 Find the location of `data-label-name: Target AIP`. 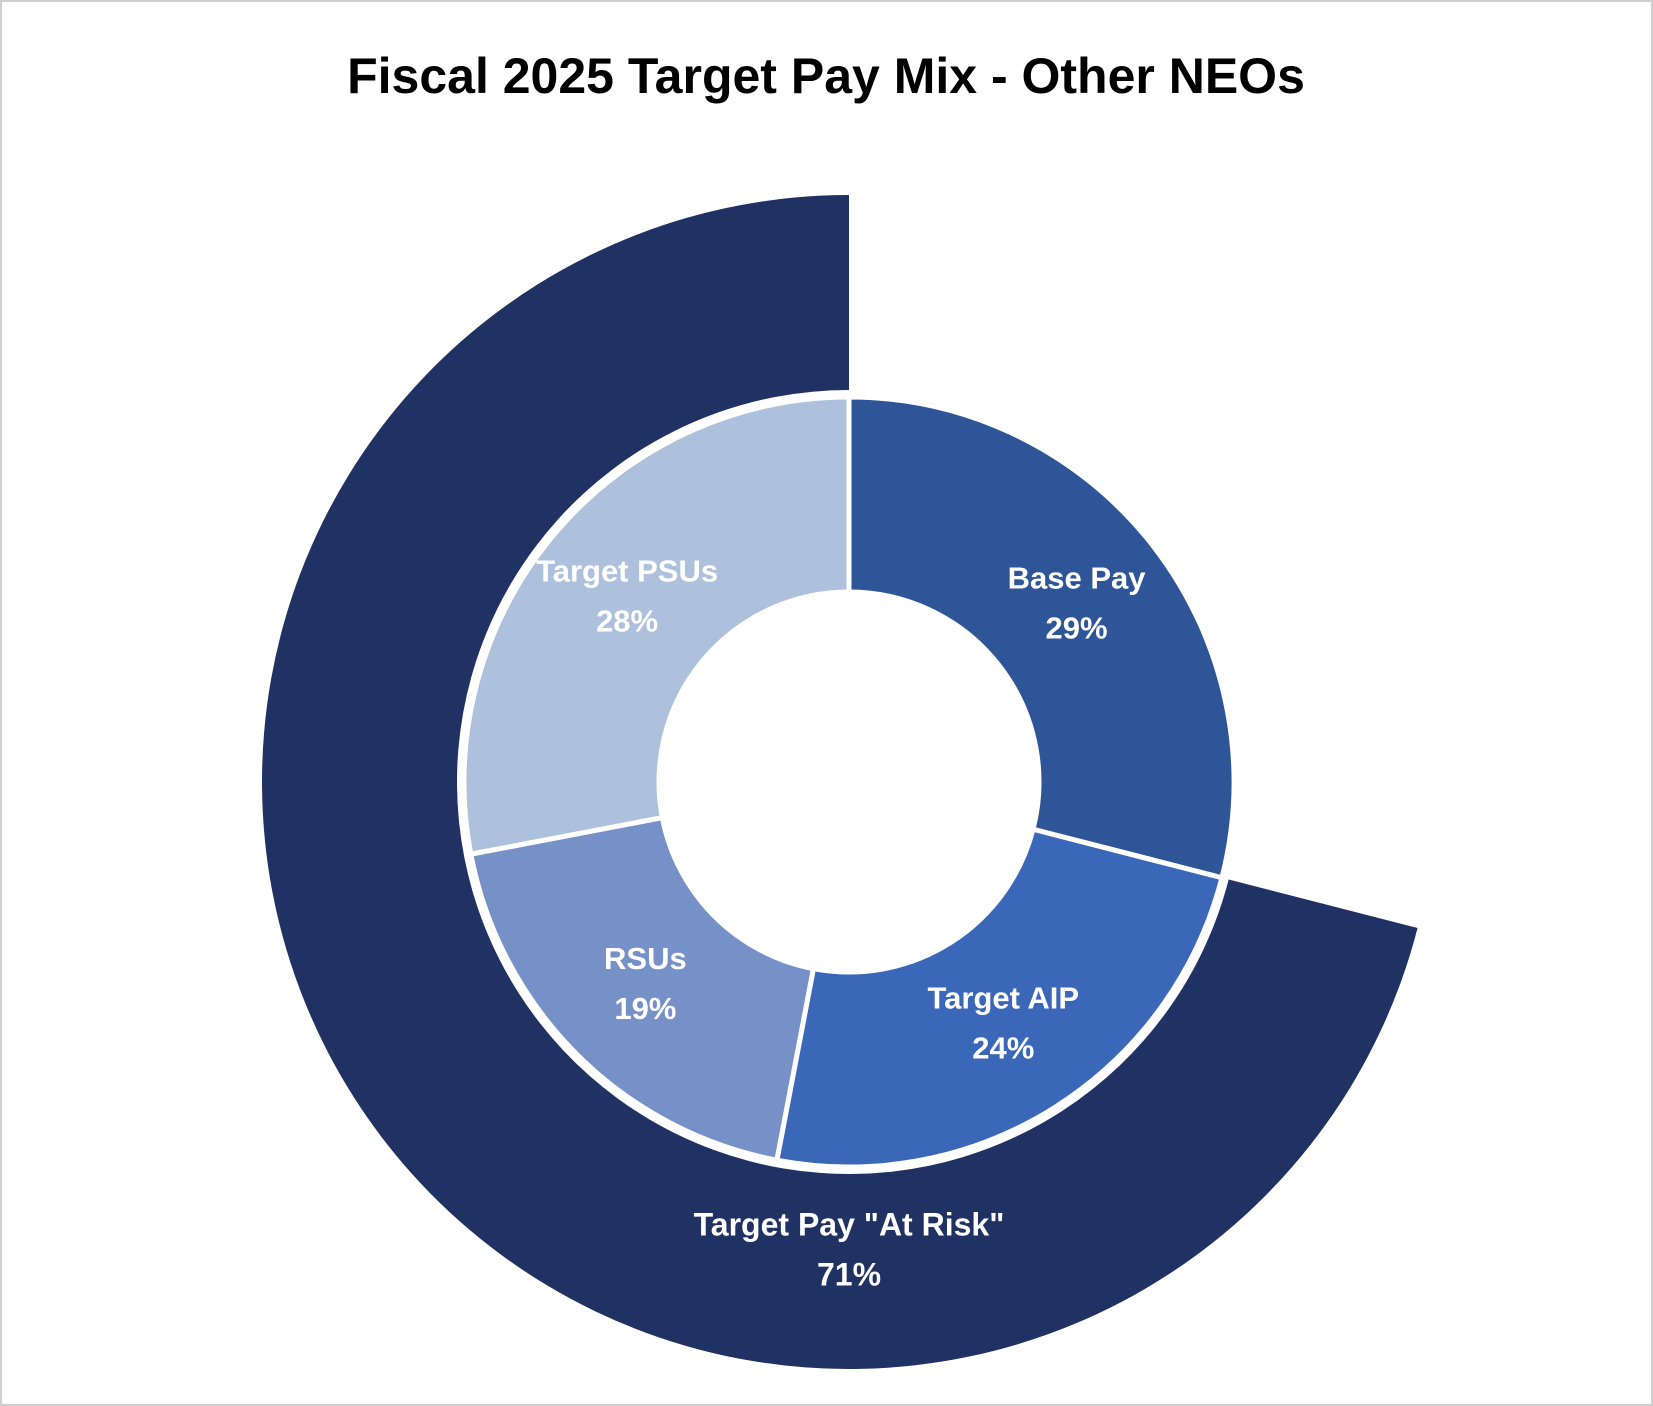

data-label-name: Target AIP is located at coordinates (1004, 997).